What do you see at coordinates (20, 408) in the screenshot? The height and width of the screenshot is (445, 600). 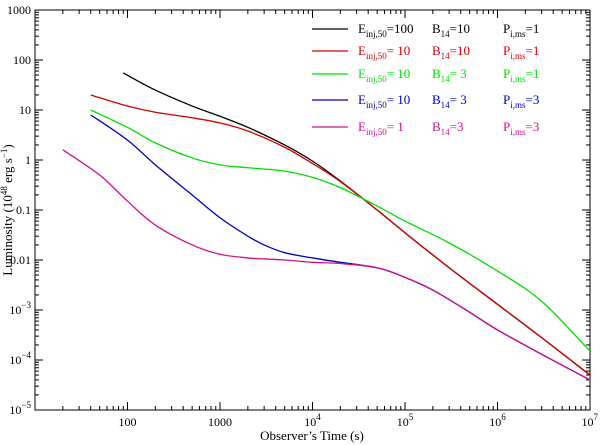 I see `y-tick-label: 10⁻⁵` at bounding box center [20, 408].